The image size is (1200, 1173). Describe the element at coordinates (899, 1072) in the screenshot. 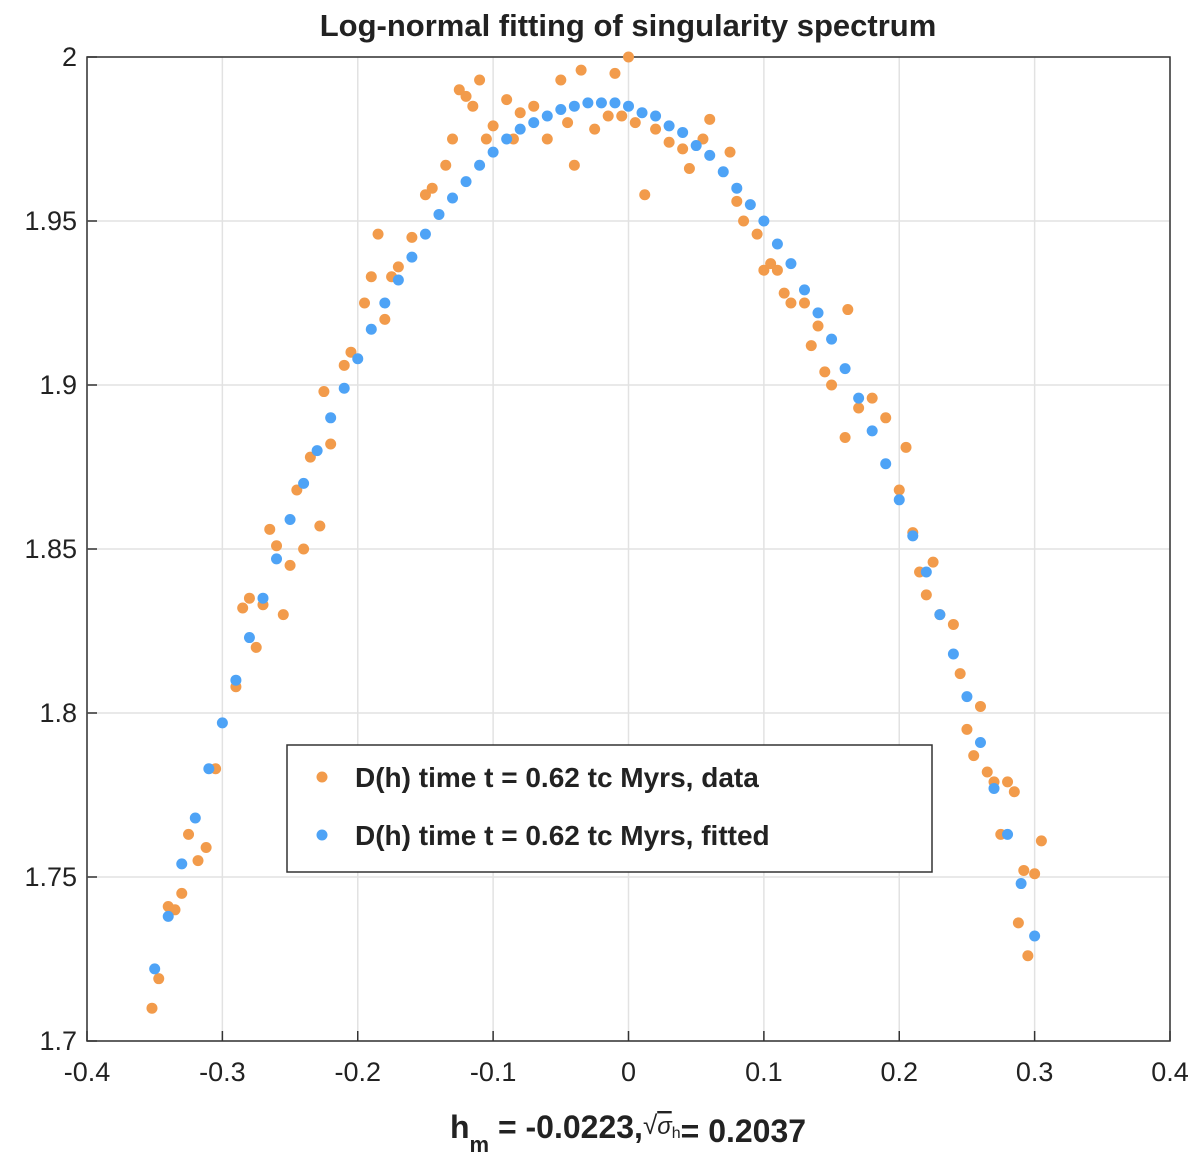

I see `x-tick-label: 0.2` at that location.